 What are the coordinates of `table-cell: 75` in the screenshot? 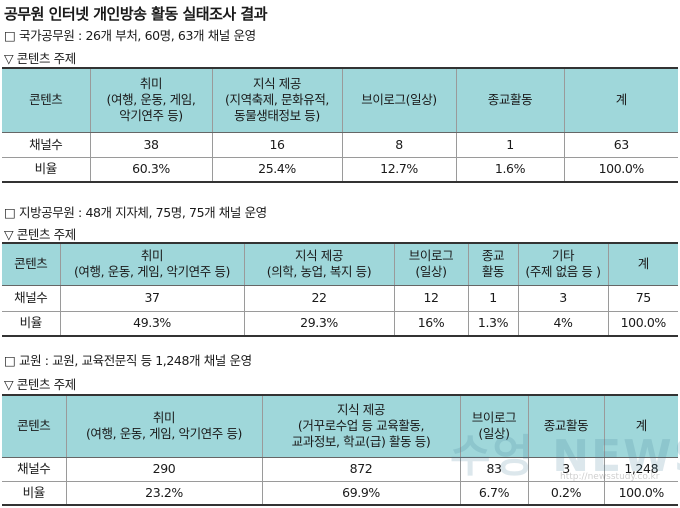 It's located at (642, 298).